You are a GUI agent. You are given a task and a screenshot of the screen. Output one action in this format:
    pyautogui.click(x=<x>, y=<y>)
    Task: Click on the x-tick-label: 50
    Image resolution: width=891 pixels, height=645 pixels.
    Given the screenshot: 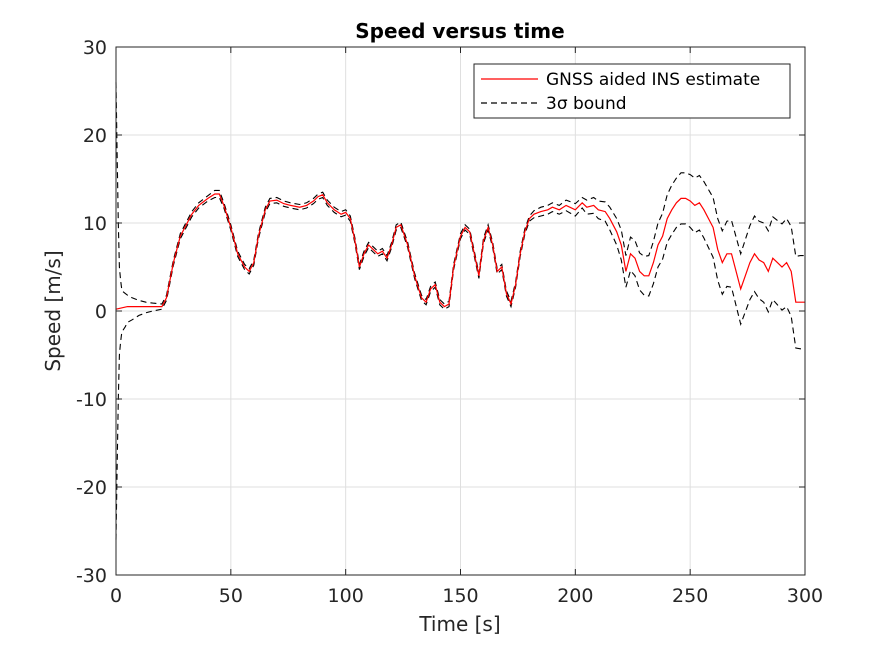 What is the action you would take?
    pyautogui.click(x=231, y=596)
    